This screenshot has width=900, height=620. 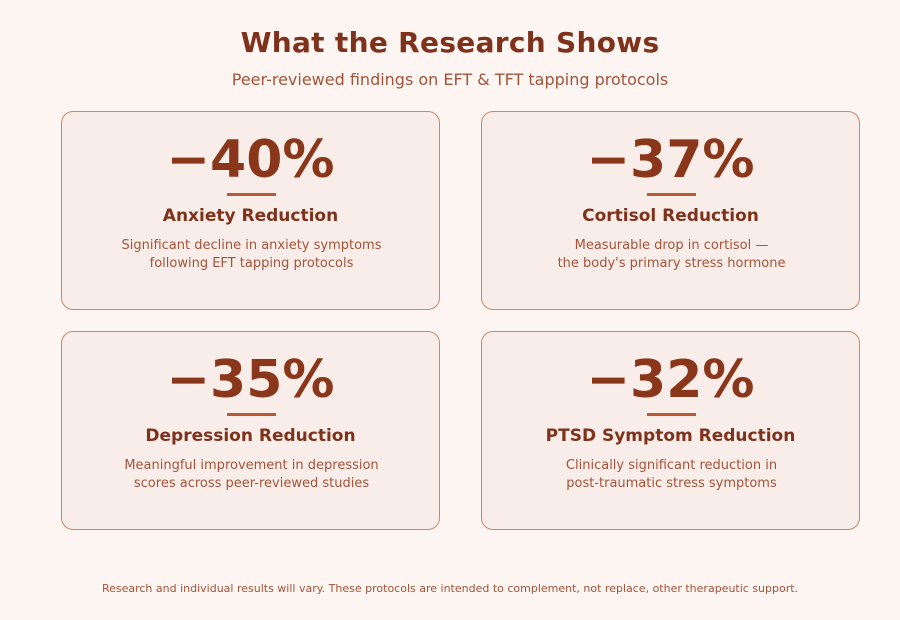 What do you see at coordinates (251, 483) in the screenshot?
I see `stat-description-line: scores across peer-reviewed studies` at bounding box center [251, 483].